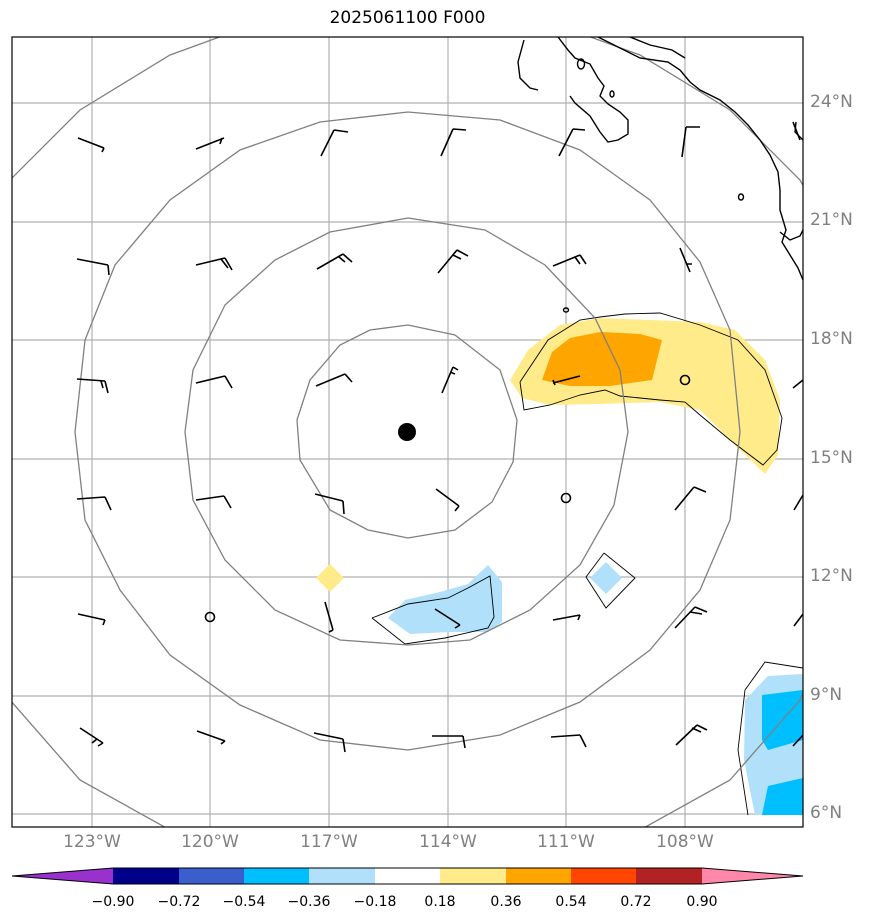 The height and width of the screenshot is (924, 873). What do you see at coordinates (329, 842) in the screenshot?
I see `lon-label: 117°W` at bounding box center [329, 842].